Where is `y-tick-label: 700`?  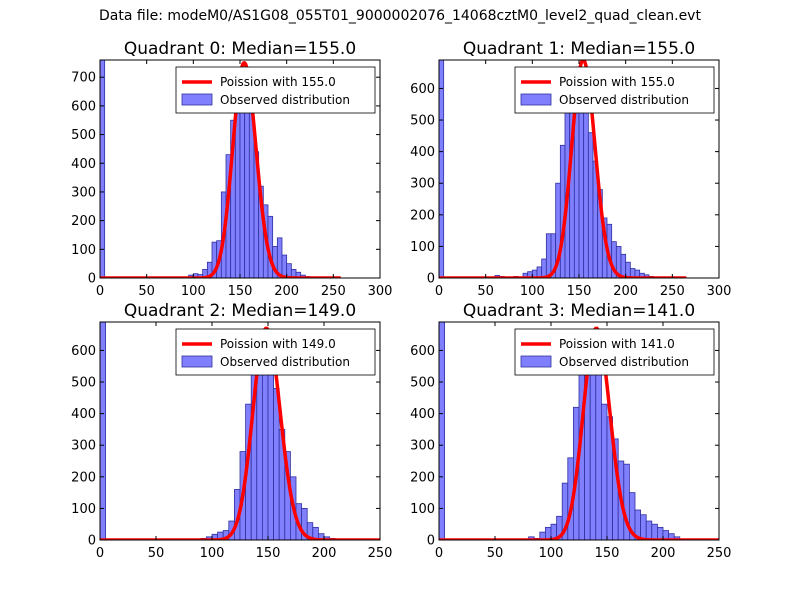
y-tick-label: 700 is located at coordinates (83, 78).